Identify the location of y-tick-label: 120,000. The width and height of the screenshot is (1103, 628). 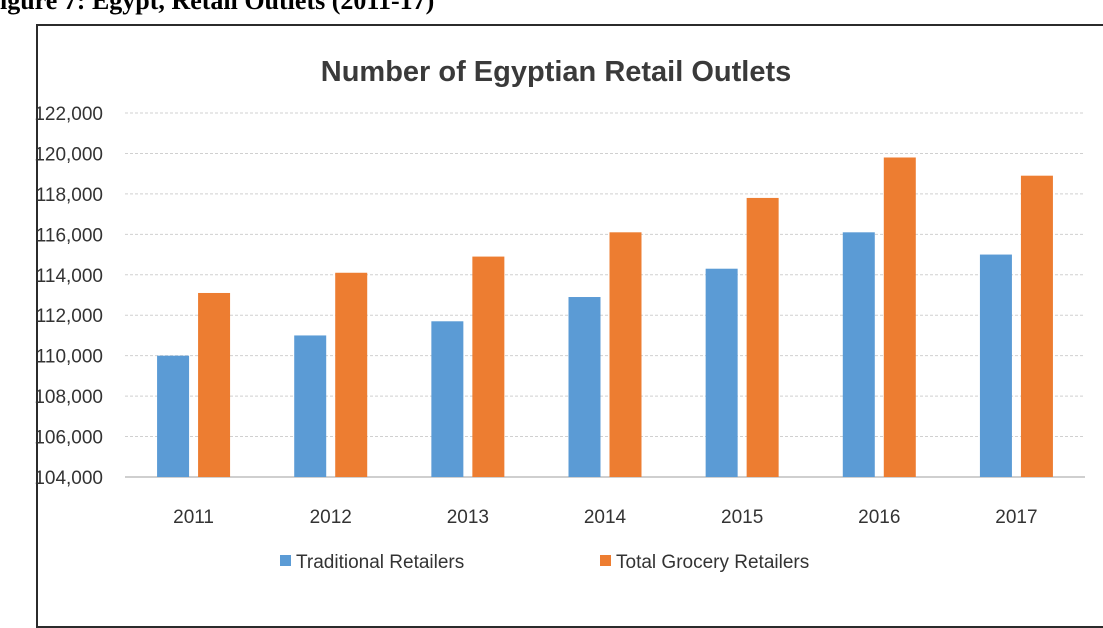
(68, 154).